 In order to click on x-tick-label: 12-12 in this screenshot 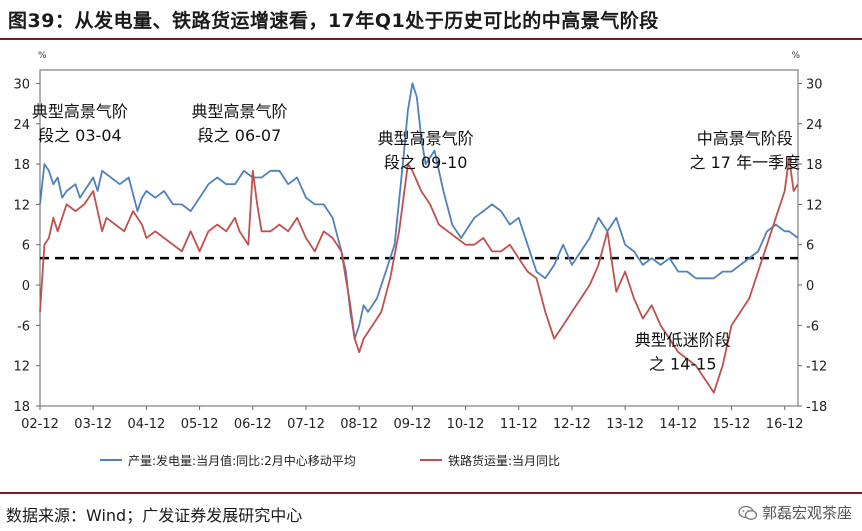, I will do `click(572, 424)`.